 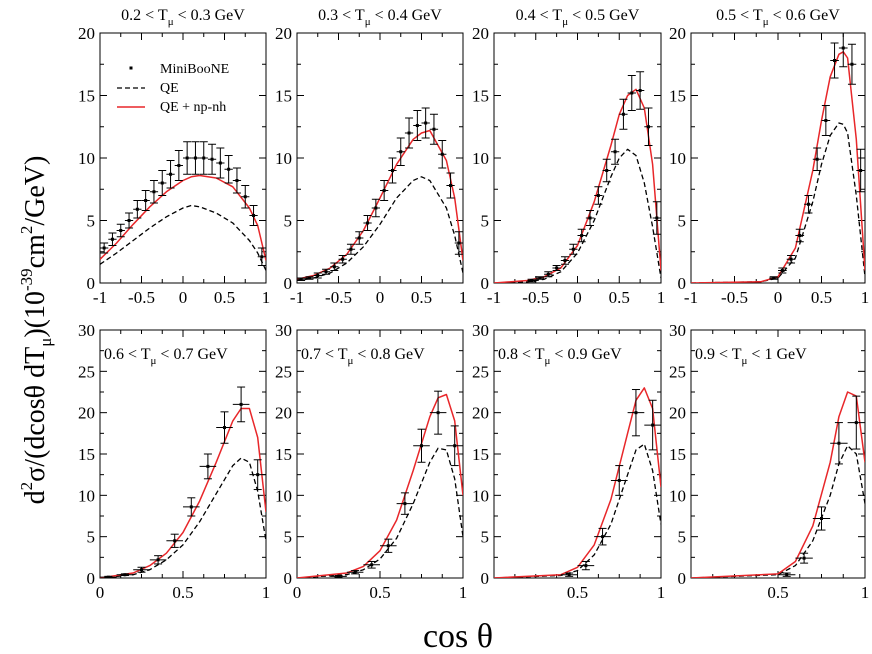 What do you see at coordinates (821, 297) in the screenshot?
I see `x-tick-label: 0.5` at bounding box center [821, 297].